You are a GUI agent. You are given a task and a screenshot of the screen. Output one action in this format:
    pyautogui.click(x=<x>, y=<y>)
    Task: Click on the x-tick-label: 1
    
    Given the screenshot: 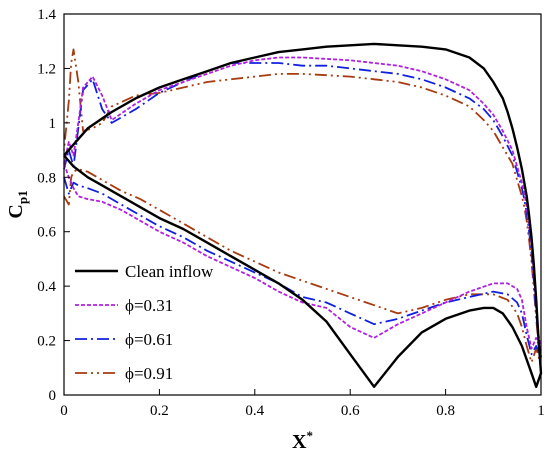 What is the action you would take?
    pyautogui.click(x=541, y=411)
    